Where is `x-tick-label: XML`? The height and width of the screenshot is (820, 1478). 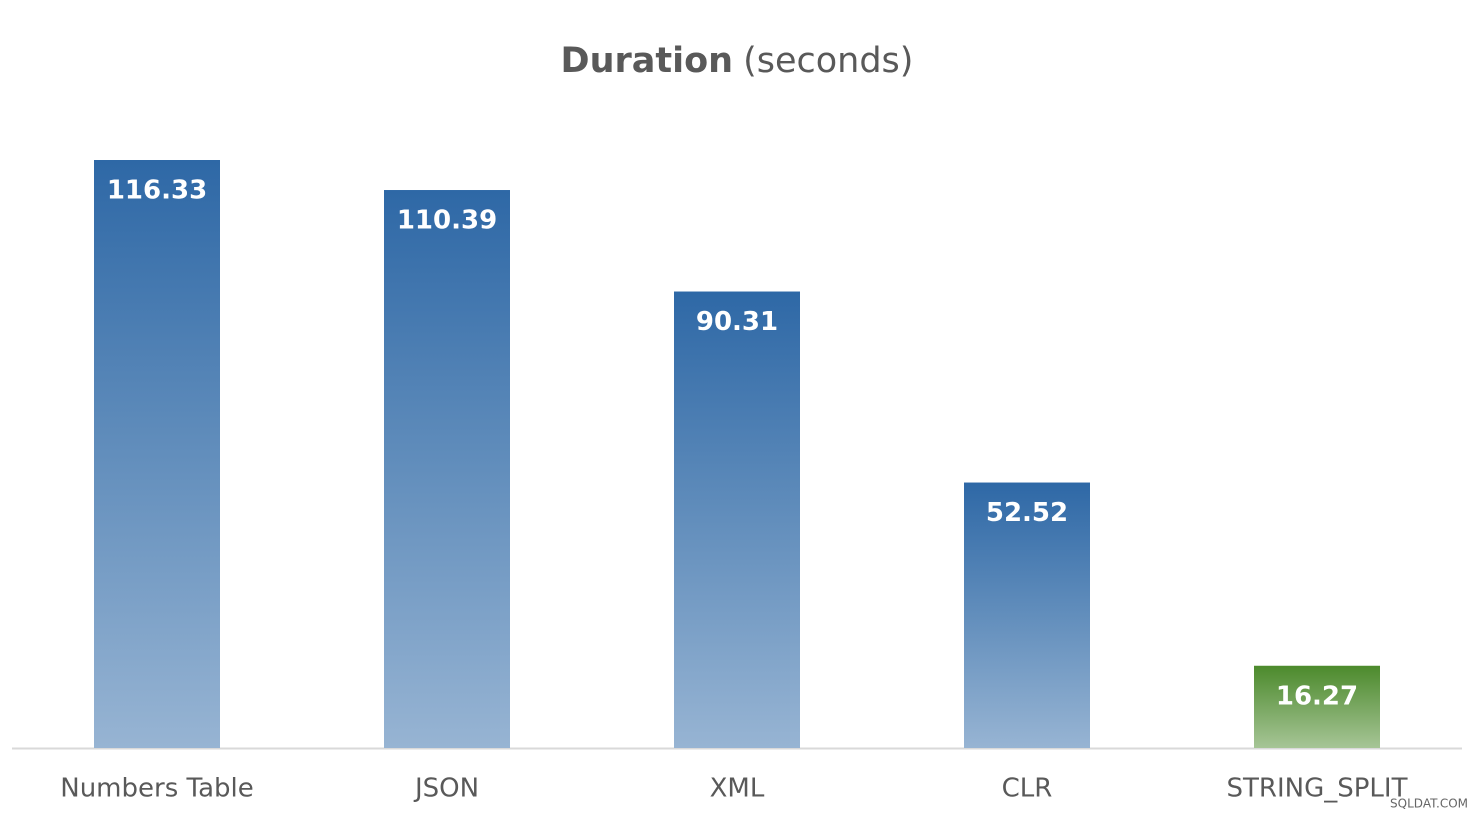 x-tick-label: XML is located at coordinates (737, 789).